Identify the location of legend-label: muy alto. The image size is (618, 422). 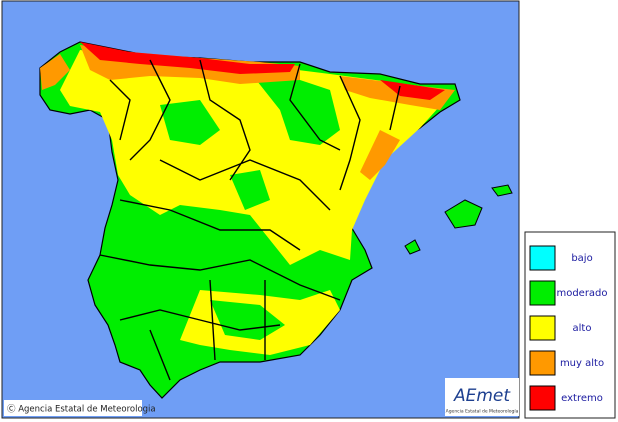
(582, 363).